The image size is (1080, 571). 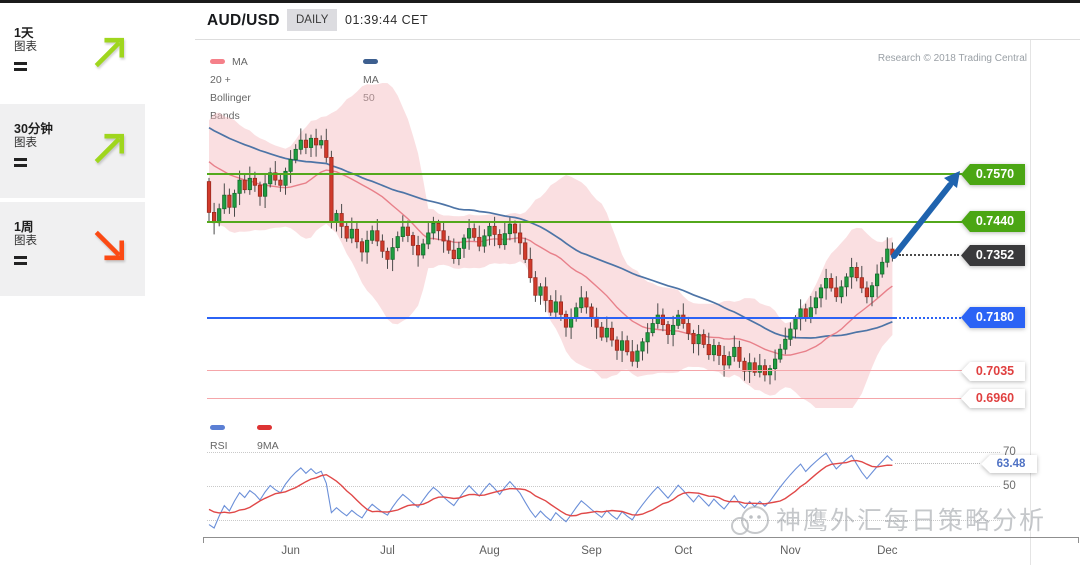 What do you see at coordinates (72, 249) in the screenshot?
I see `timeframe-card-1week: 1周 图表` at bounding box center [72, 249].